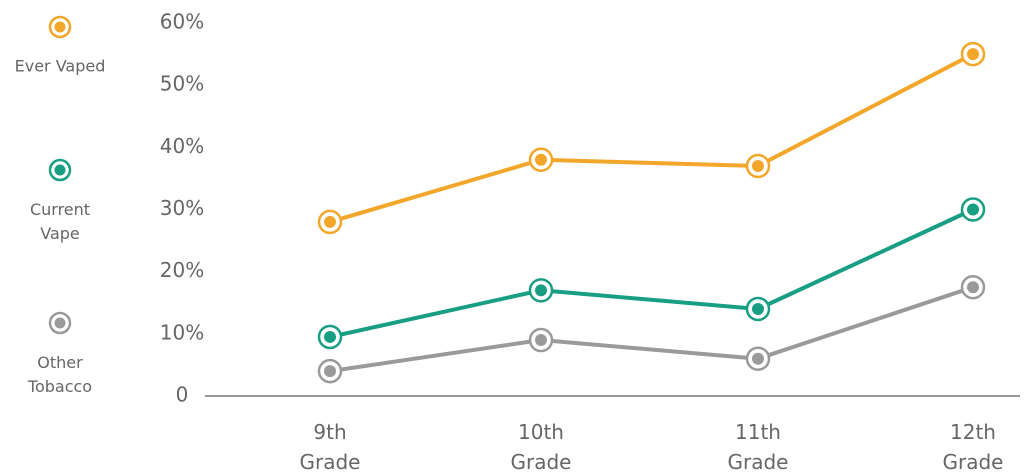  What do you see at coordinates (651, 329) in the screenshot?
I see `line` at bounding box center [651, 329].